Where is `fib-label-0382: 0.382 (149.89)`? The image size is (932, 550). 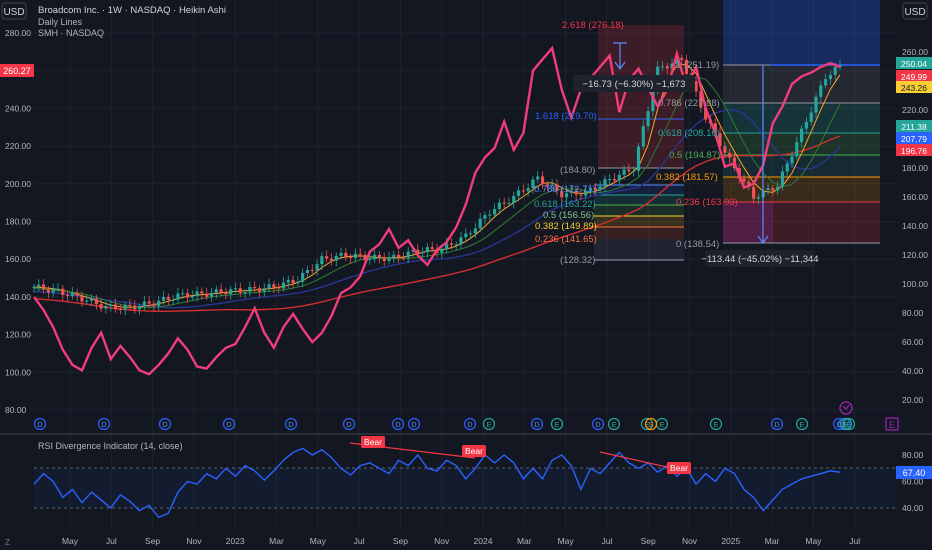
fib-label-0382: 0.382 (149.89) is located at coordinates (566, 226).